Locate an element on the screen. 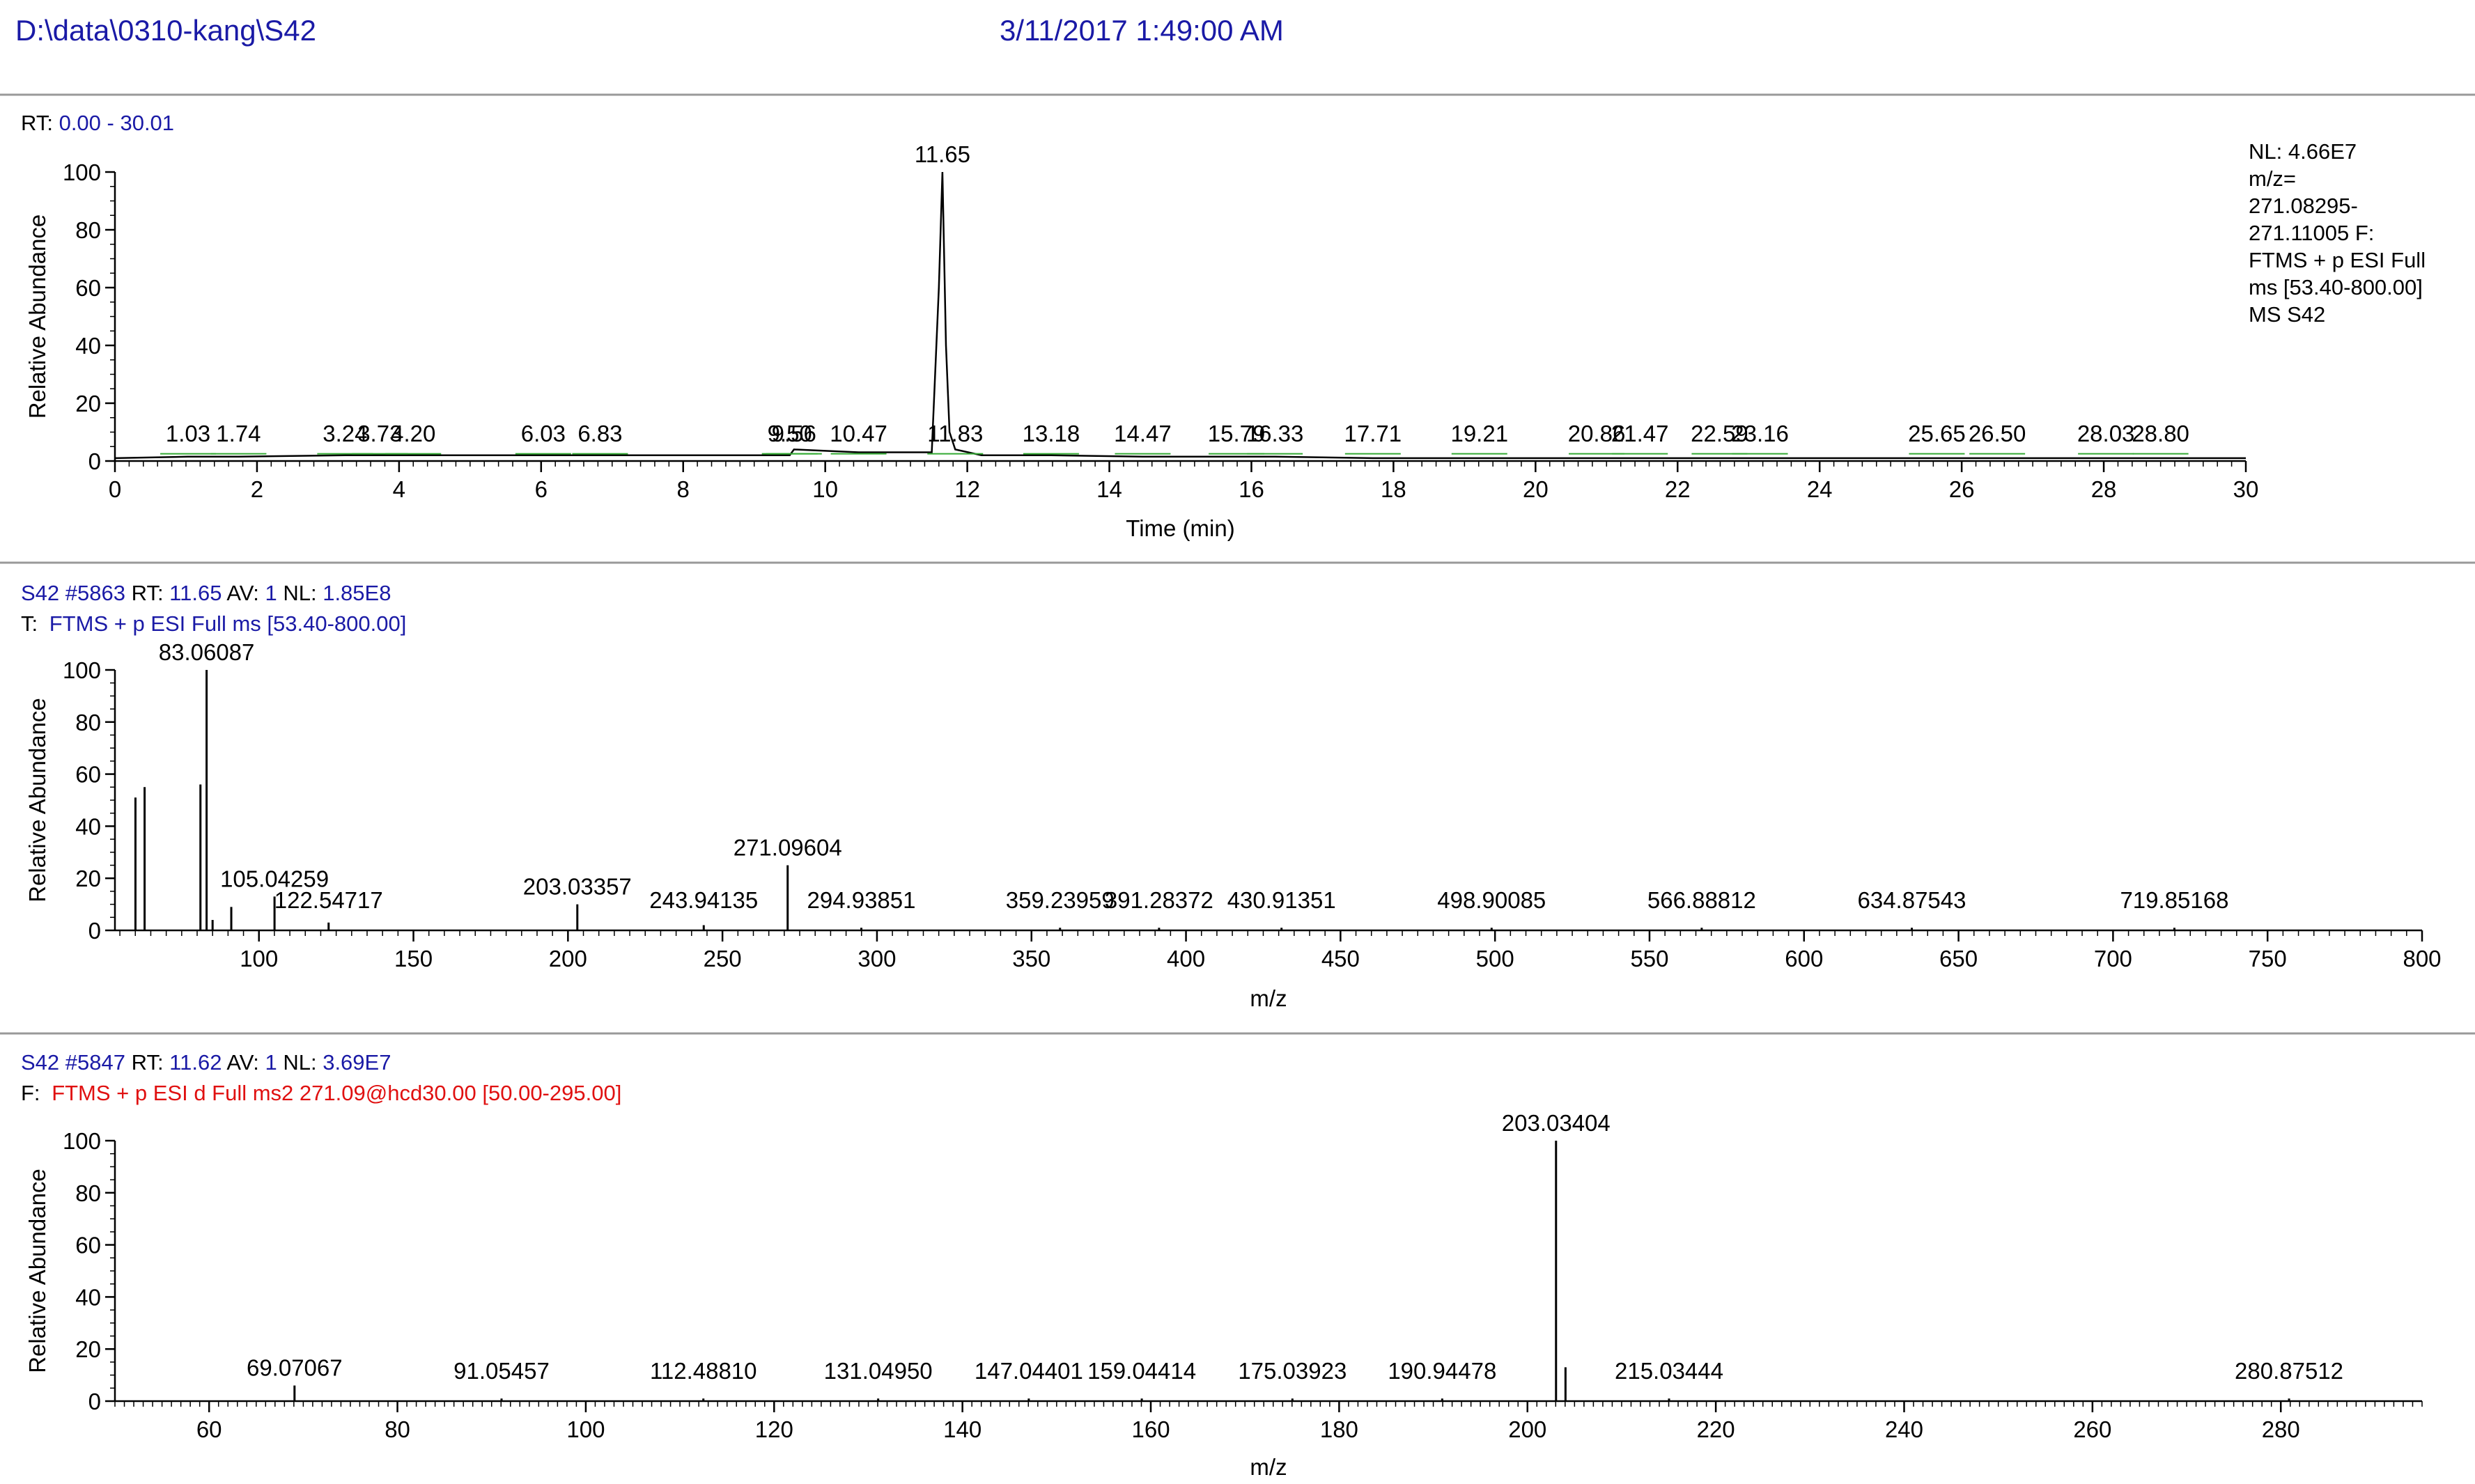 This screenshot has width=2475, height=1484. peak-label: 294.93851 is located at coordinates (861, 900).